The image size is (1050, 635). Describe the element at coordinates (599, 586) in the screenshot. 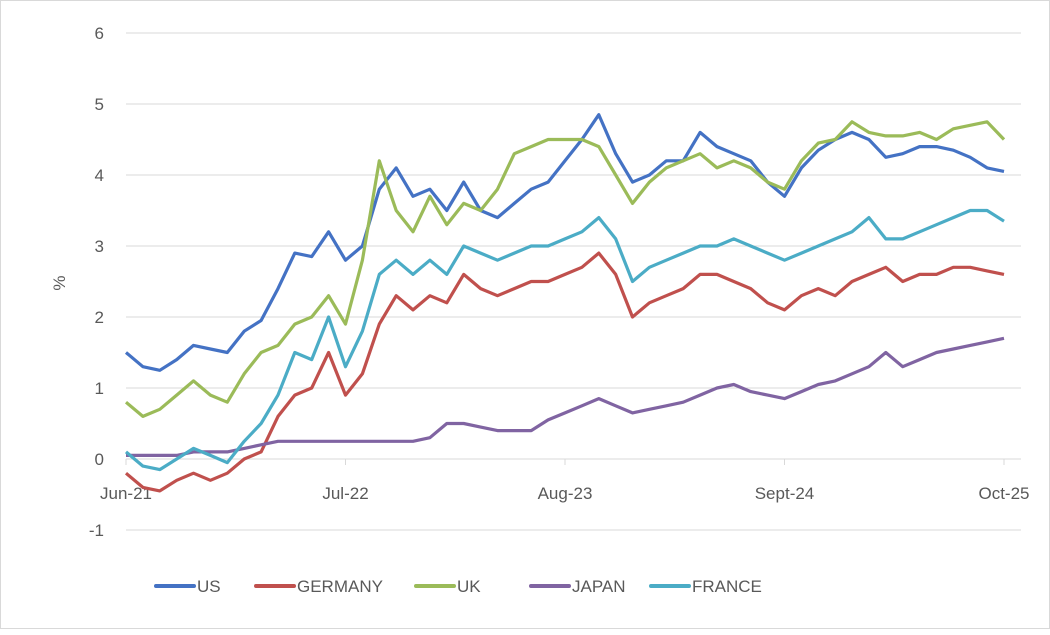

I see `legend-label: JAPAN` at that location.